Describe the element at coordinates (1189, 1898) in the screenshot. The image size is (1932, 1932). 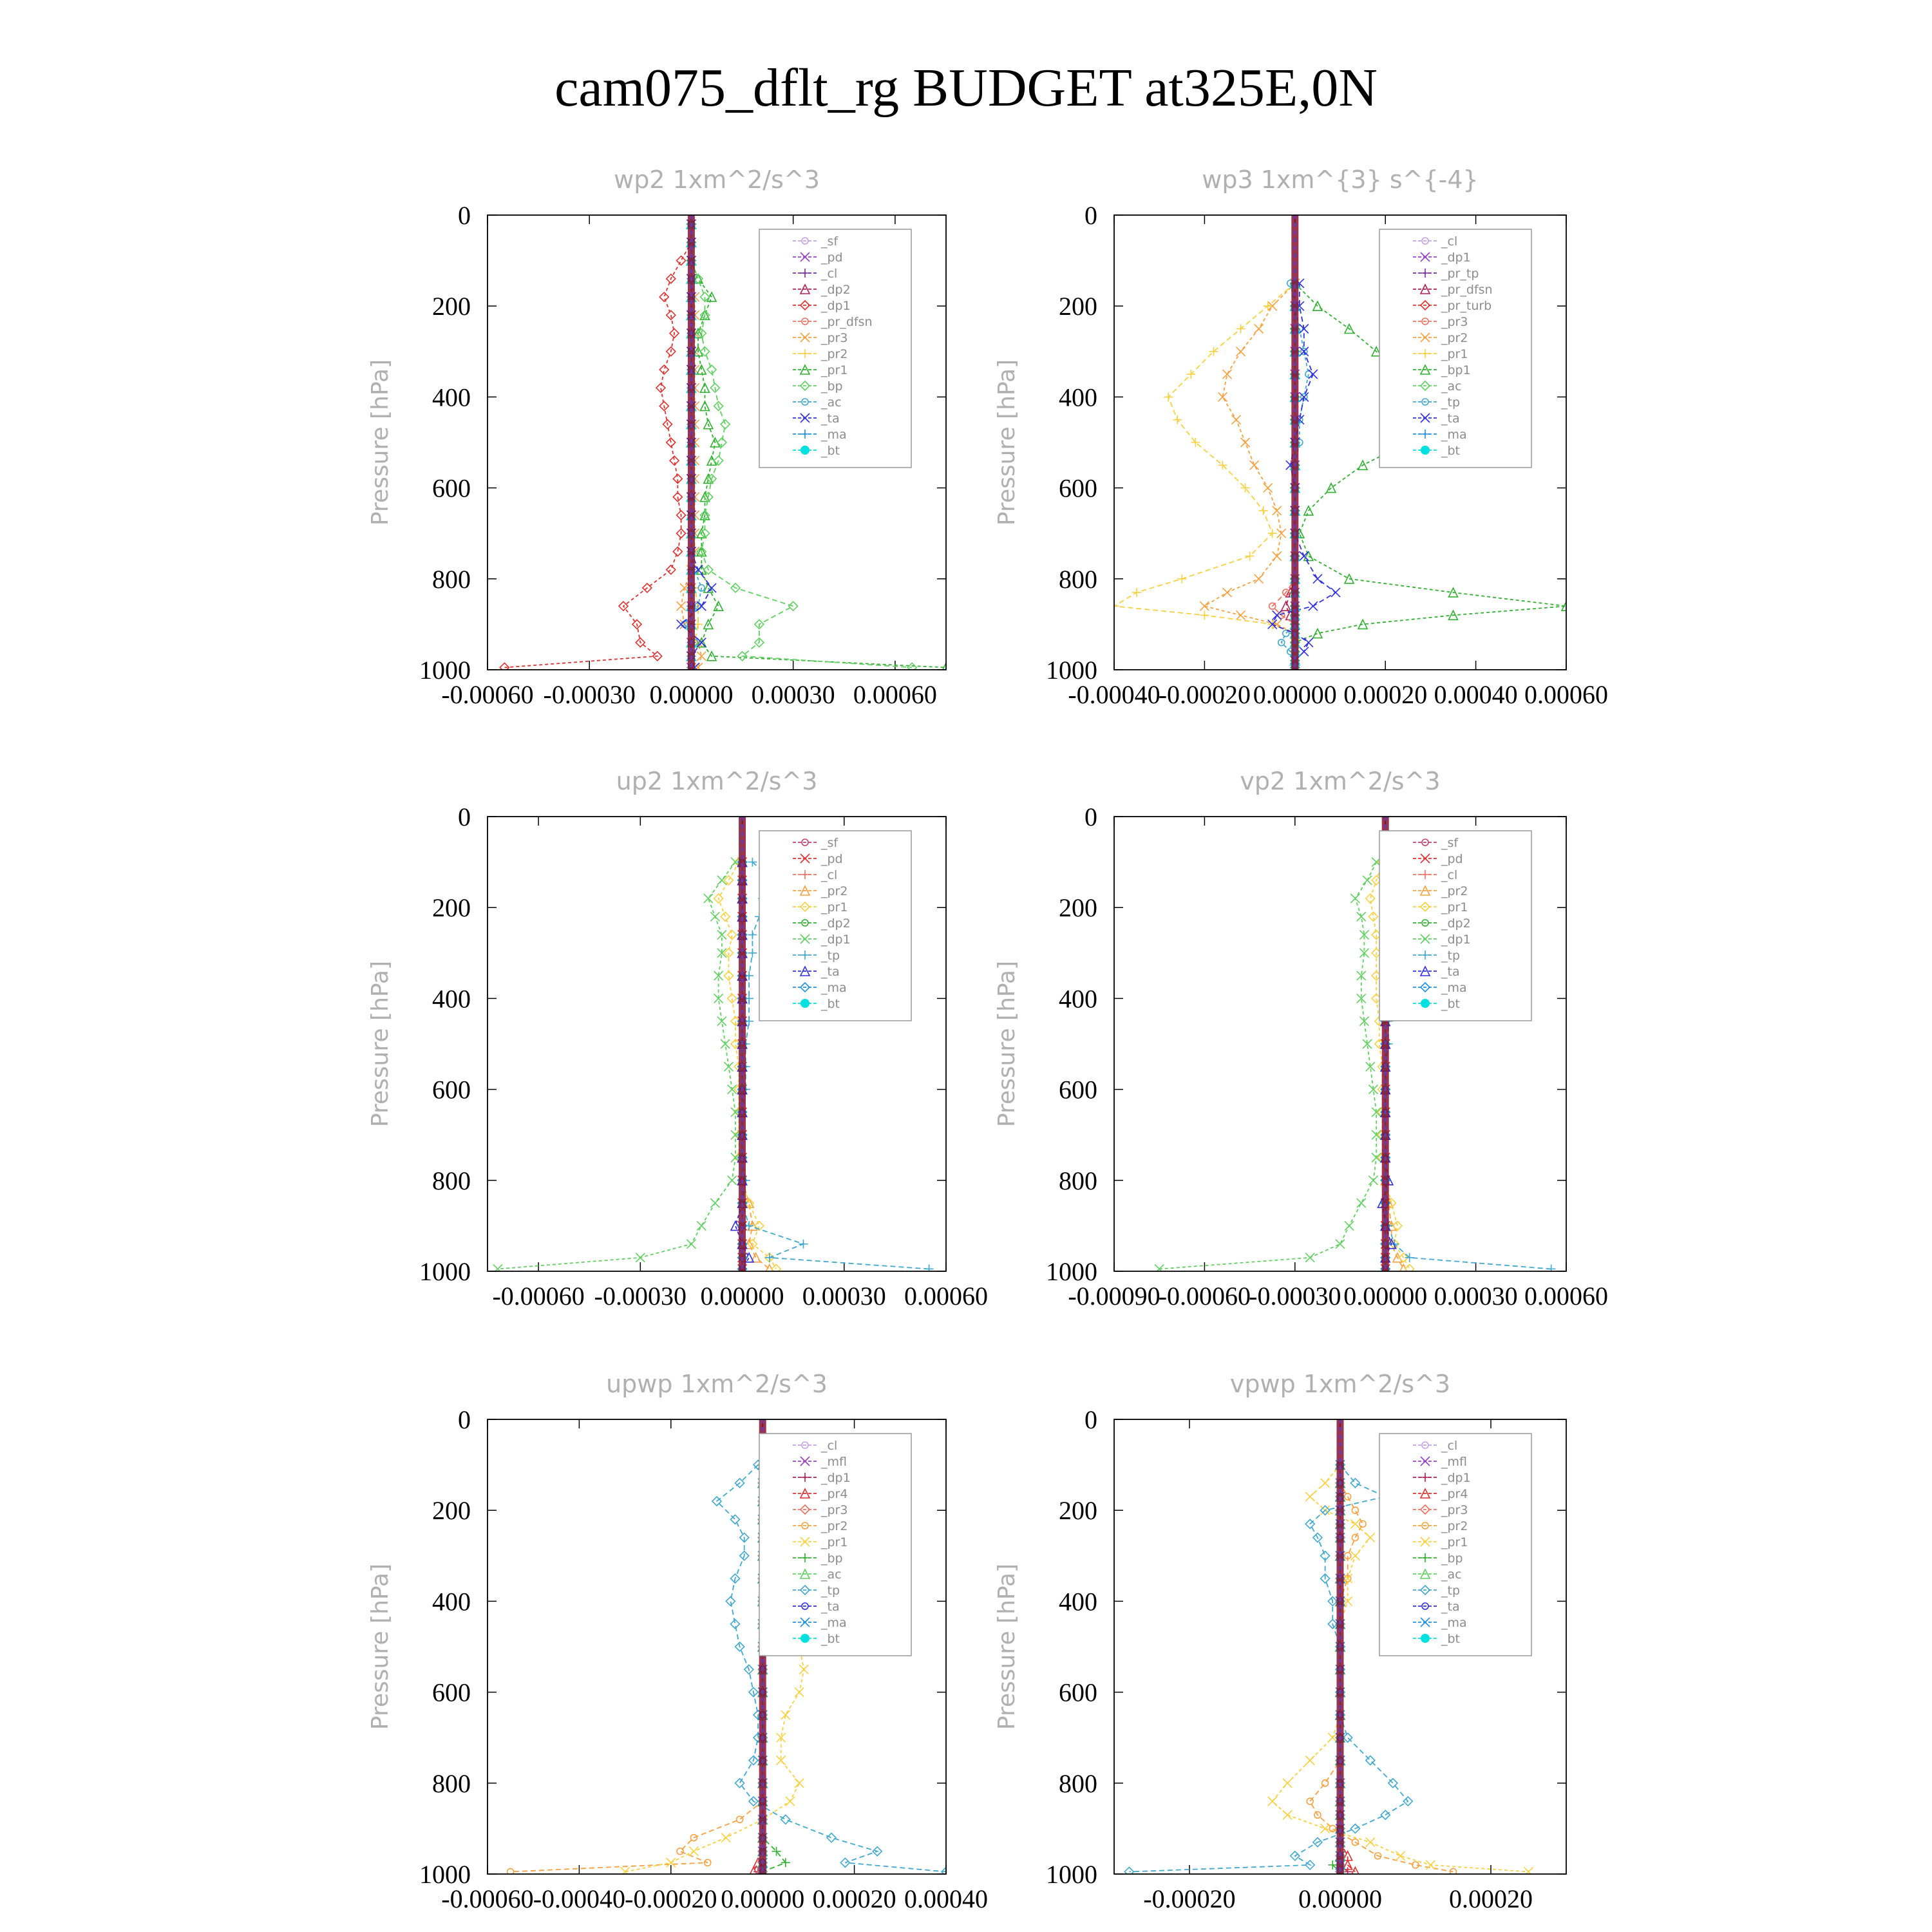
I see `x-tick-label: -0.00020` at that location.